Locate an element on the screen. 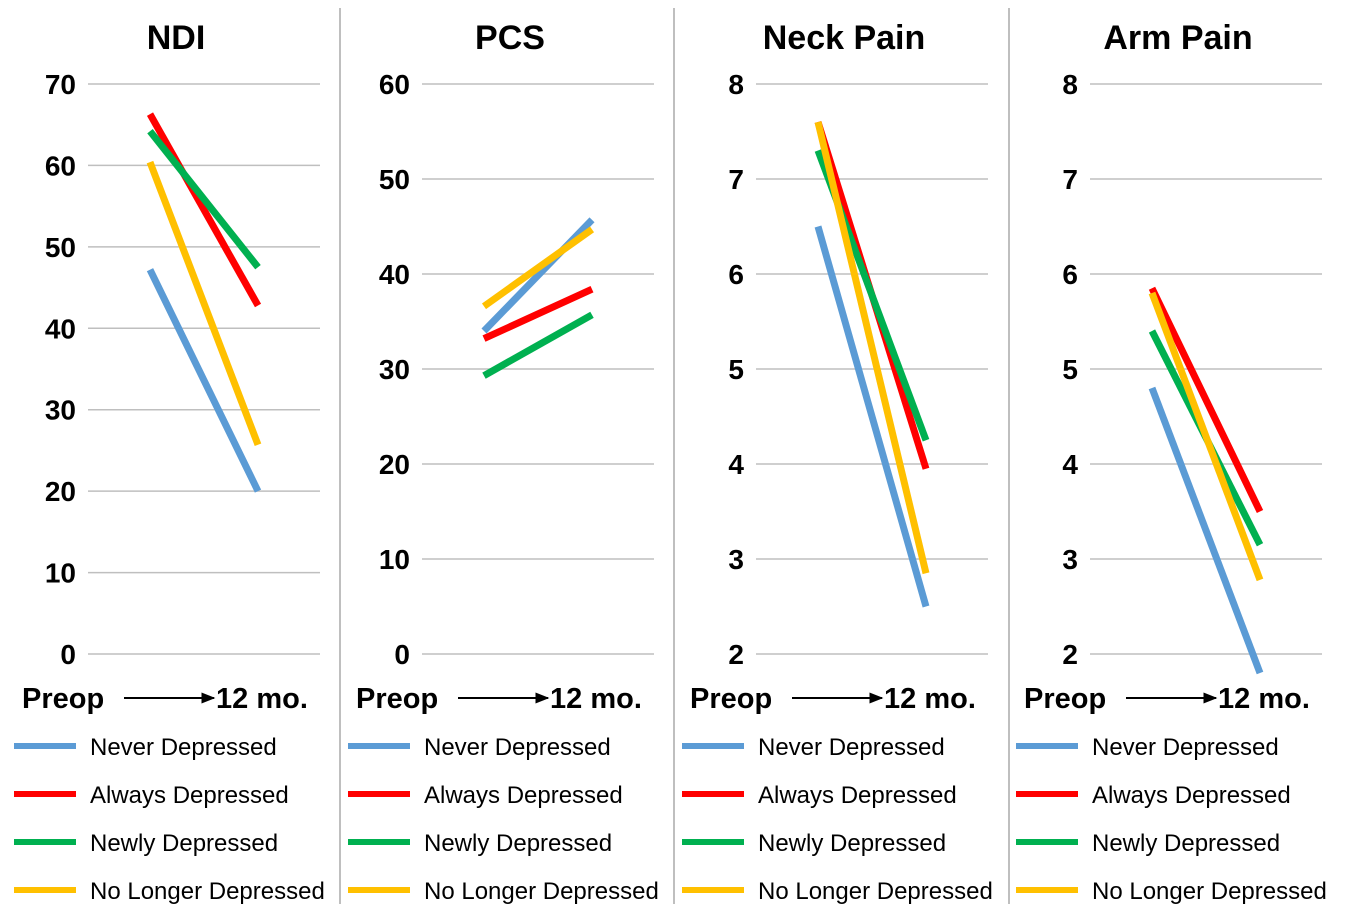 This screenshot has height=904, width=1345. chart-title: Arm Pain is located at coordinates (1177, 38).